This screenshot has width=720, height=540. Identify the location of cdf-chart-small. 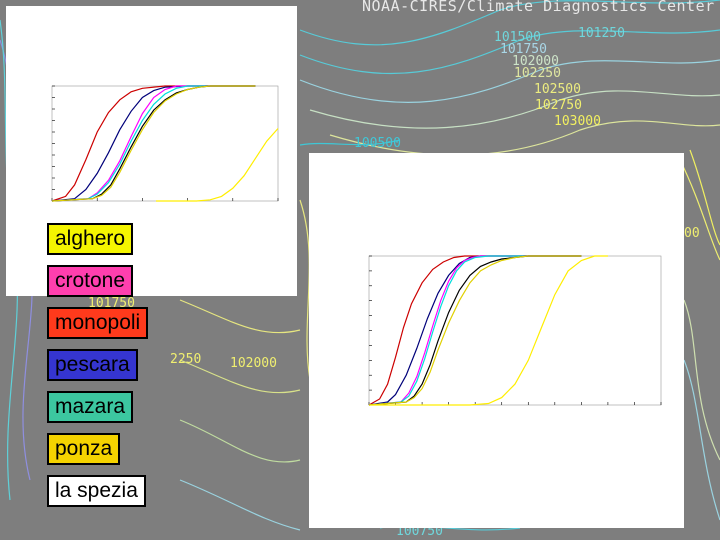
(165, 143).